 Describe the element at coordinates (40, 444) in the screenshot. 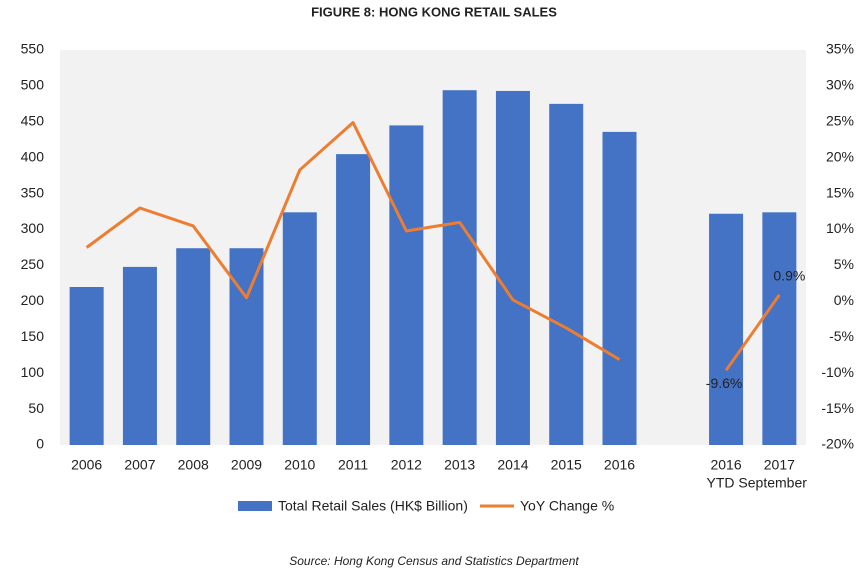

I see `y-tick-label: 0` at that location.